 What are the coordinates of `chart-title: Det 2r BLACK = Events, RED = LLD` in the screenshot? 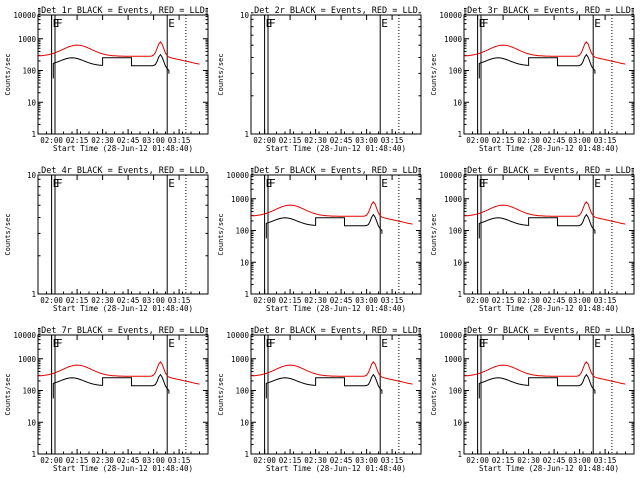 It's located at (336, 11).